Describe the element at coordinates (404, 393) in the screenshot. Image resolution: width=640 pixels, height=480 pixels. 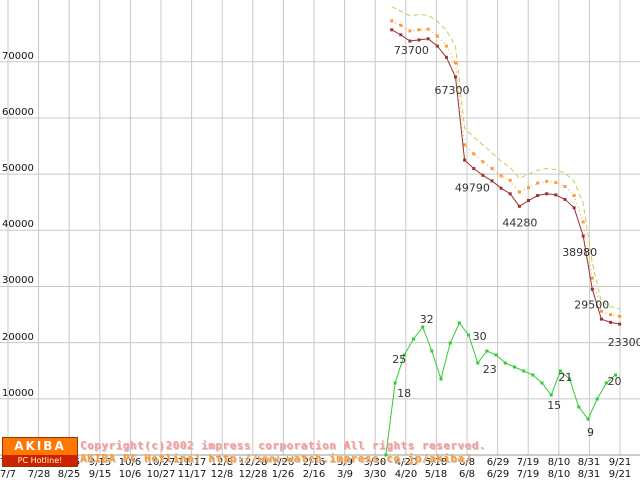
I see `data-label-18: 18` at that location.